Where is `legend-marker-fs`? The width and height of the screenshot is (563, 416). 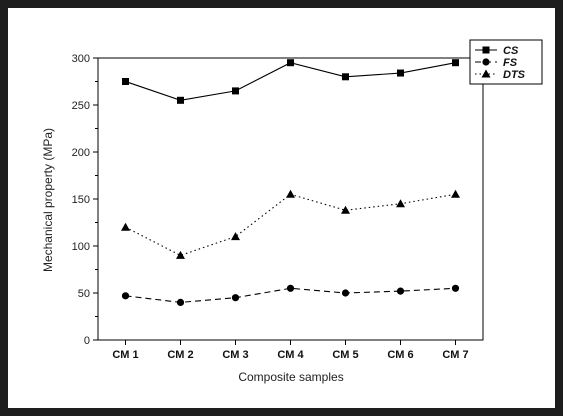
legend-marker-fs is located at coordinates (486, 62).